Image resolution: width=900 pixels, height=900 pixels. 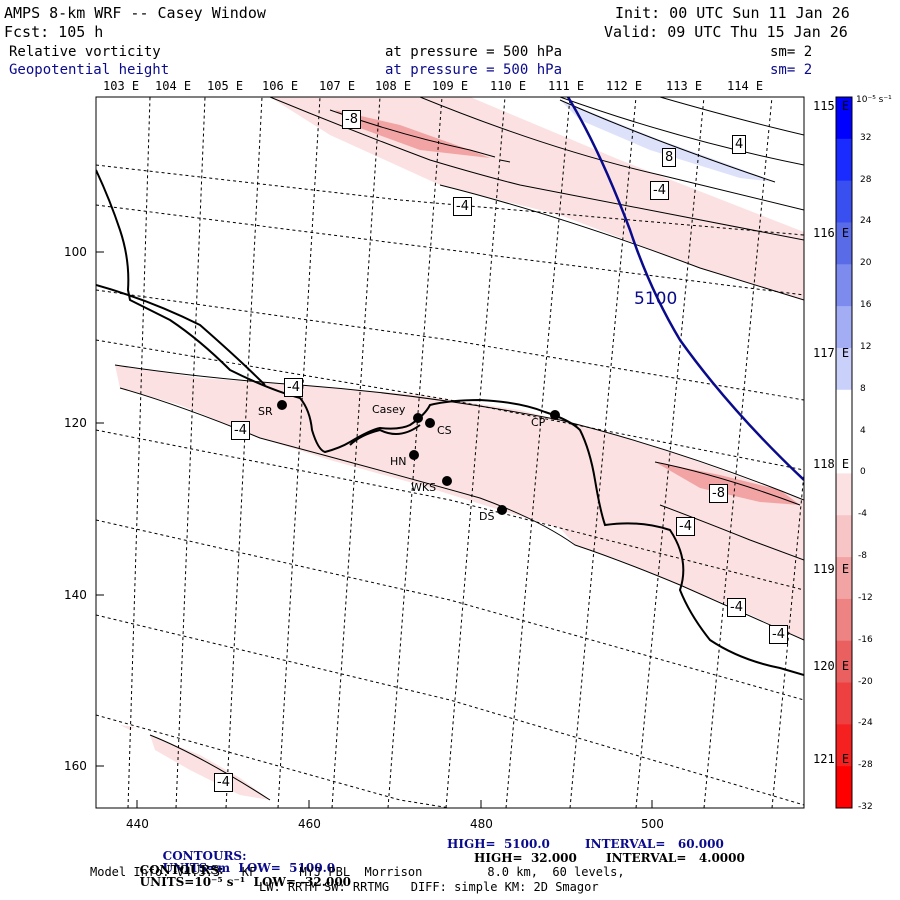 What do you see at coordinates (831, 106) in the screenshot?
I see `lon-label-right: 115 E` at bounding box center [831, 106].